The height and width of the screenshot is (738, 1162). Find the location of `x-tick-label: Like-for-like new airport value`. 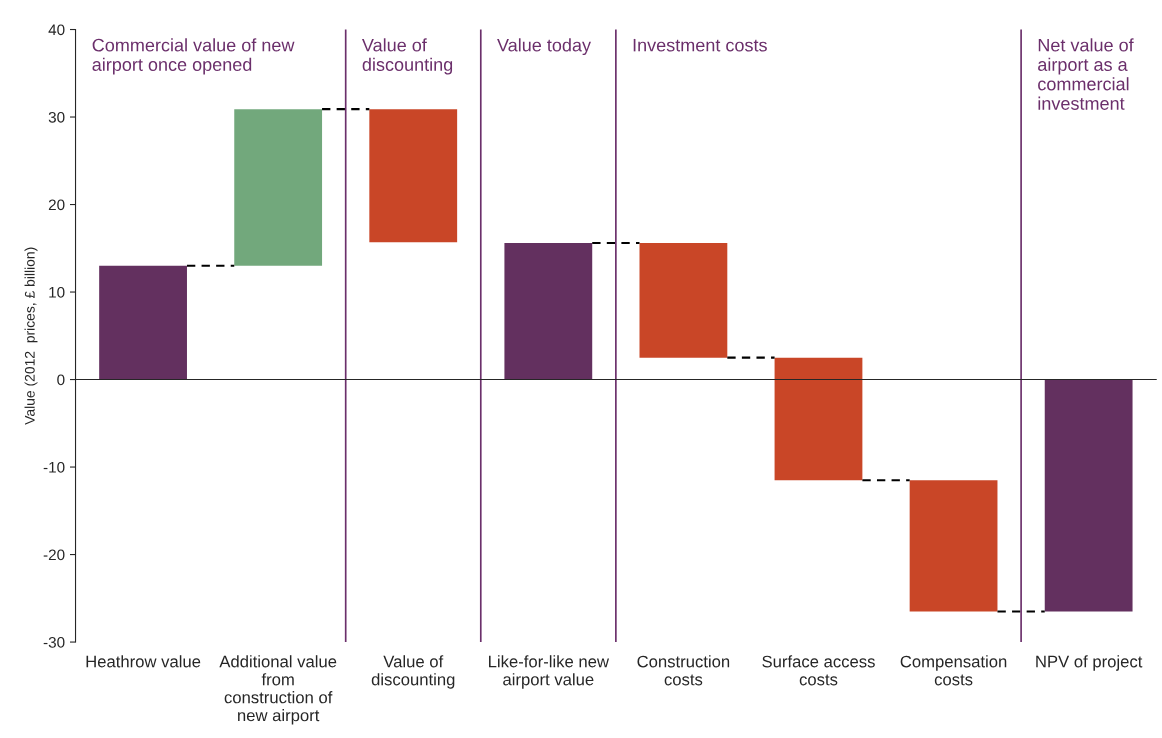

x-tick-label: Like-for-like new airport value is located at coordinates (549, 672).